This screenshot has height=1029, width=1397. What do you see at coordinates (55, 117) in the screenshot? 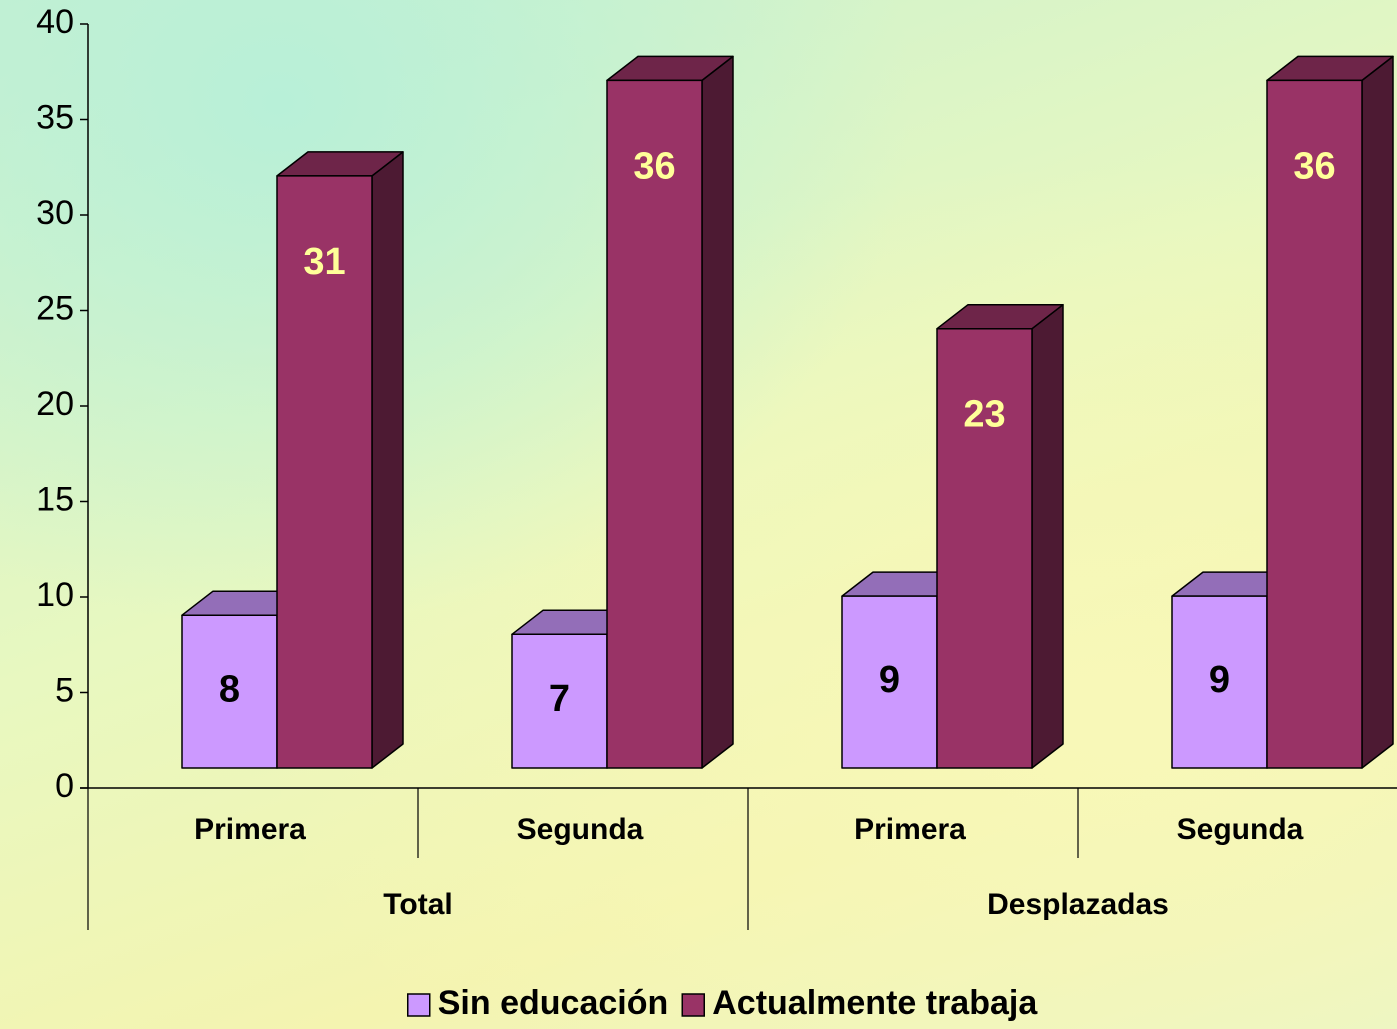
I see `y-tick-label: 35` at bounding box center [55, 117].